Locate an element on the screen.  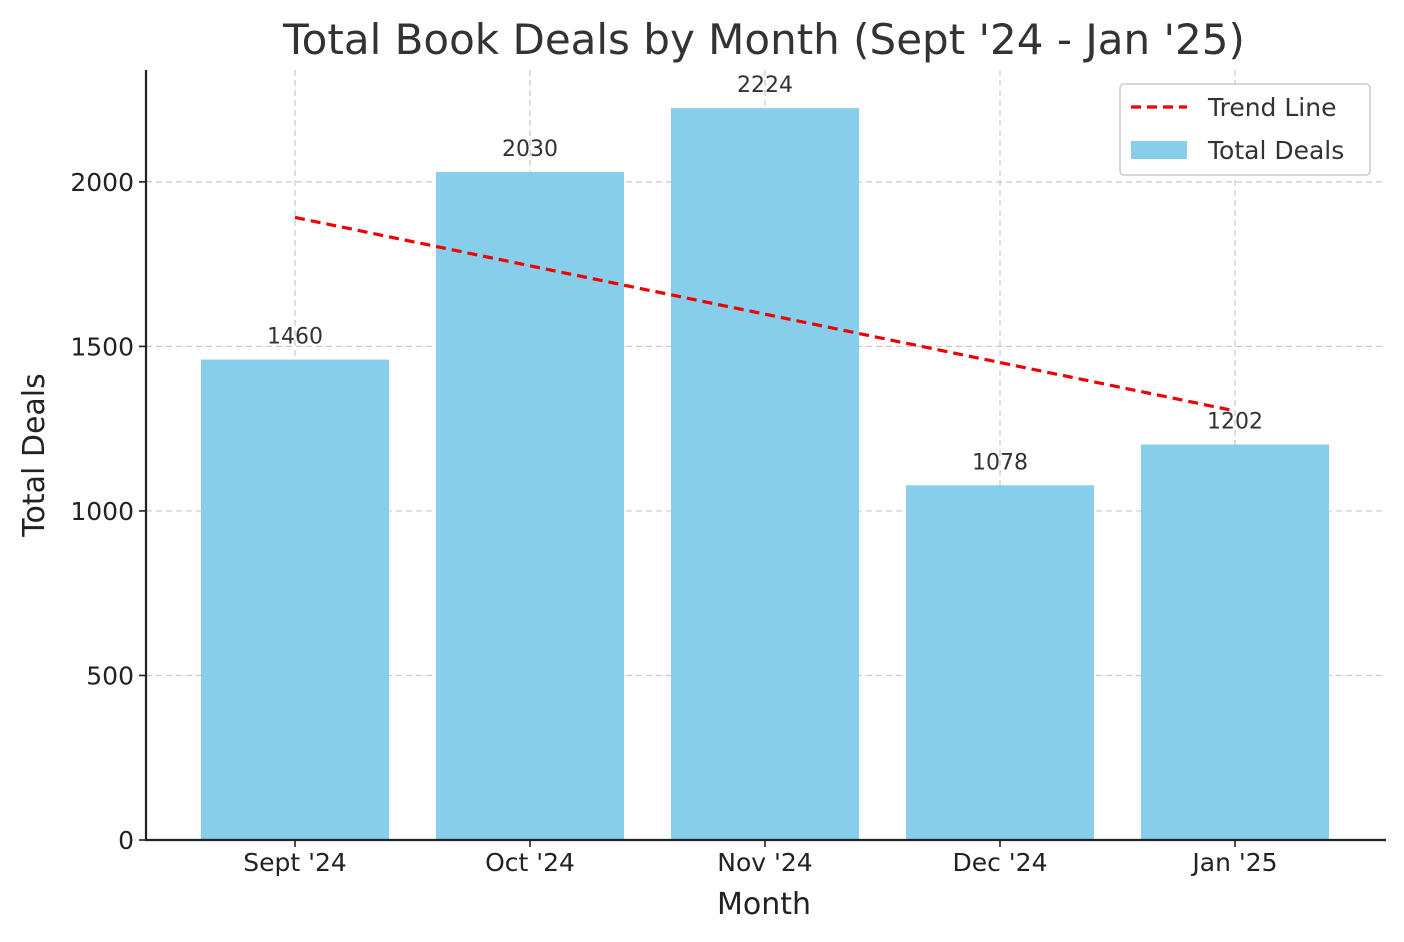
y-tick-label: 1000 is located at coordinates (102, 511).